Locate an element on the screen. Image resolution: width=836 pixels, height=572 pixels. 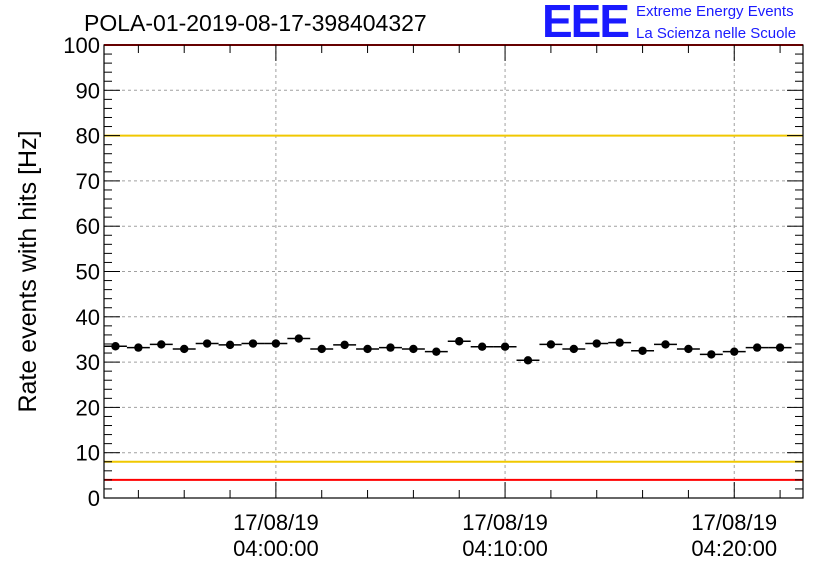
y-tick-label: 60 is located at coordinates (88, 226).